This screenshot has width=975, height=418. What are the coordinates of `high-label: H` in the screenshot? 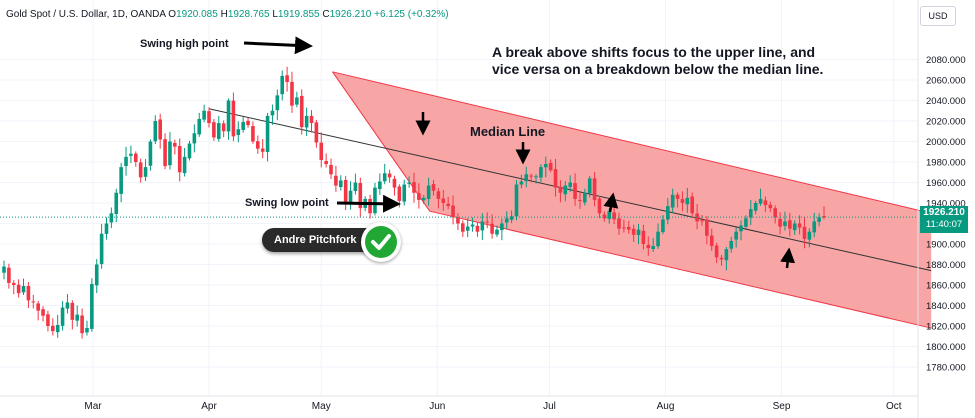 It's located at (224, 14).